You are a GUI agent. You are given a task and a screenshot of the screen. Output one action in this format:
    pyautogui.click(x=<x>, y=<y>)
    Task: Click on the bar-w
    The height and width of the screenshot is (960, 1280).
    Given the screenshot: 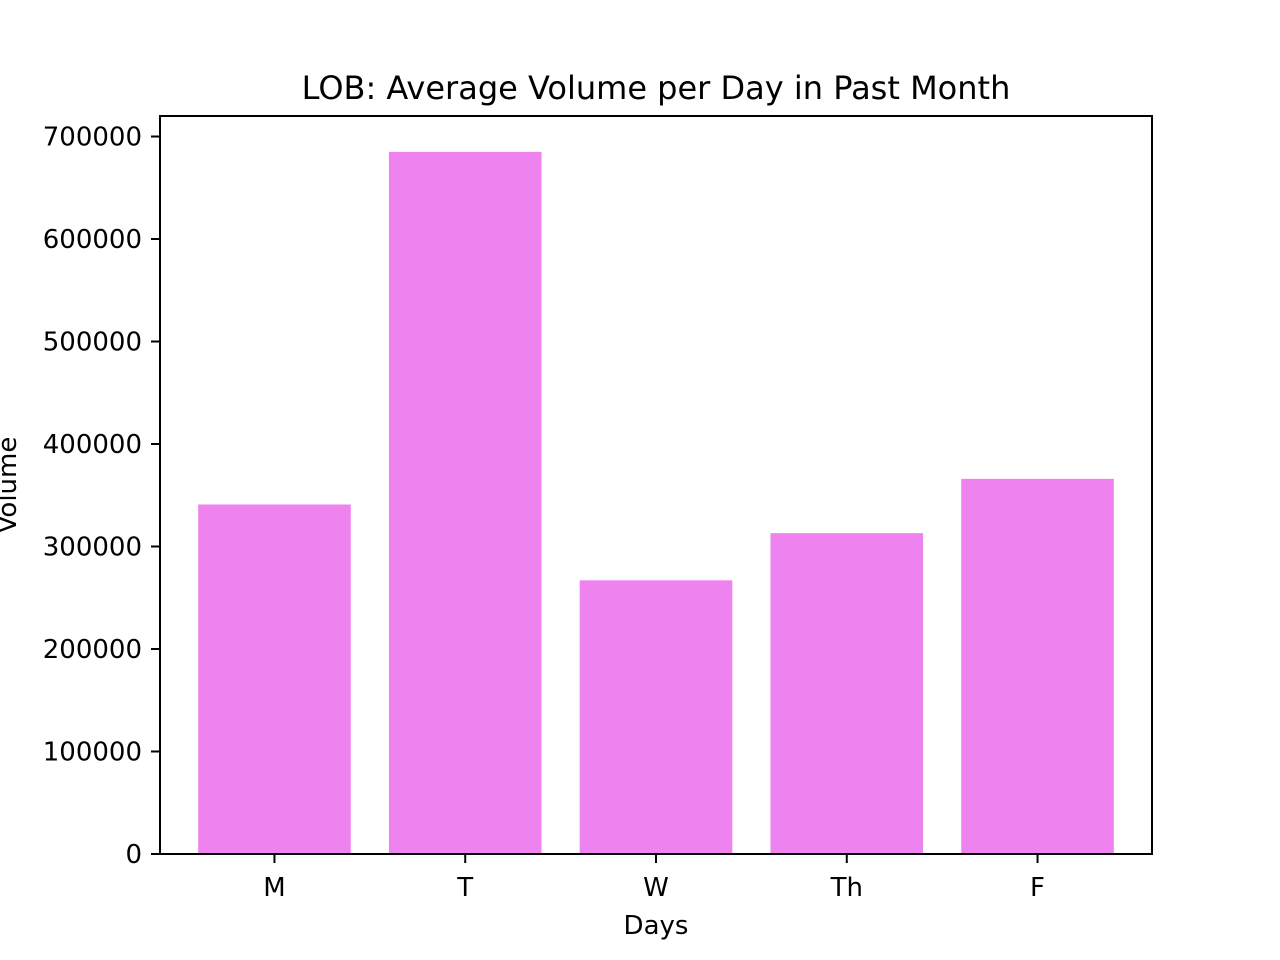 What is the action you would take?
    pyautogui.click(x=656, y=717)
    